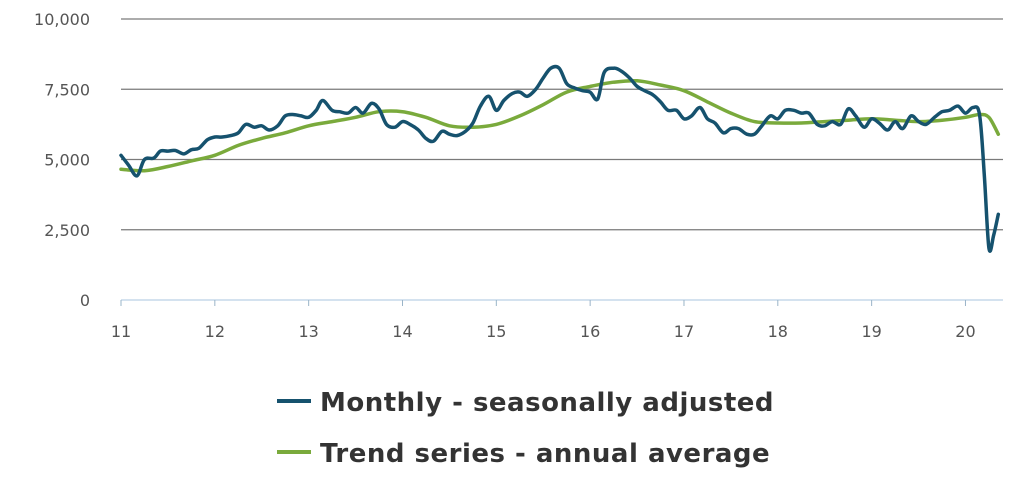 Image resolution: width=1024 pixels, height=501 pixels. What do you see at coordinates (67, 160) in the screenshot?
I see `y-tick-label: 5,000` at bounding box center [67, 160].